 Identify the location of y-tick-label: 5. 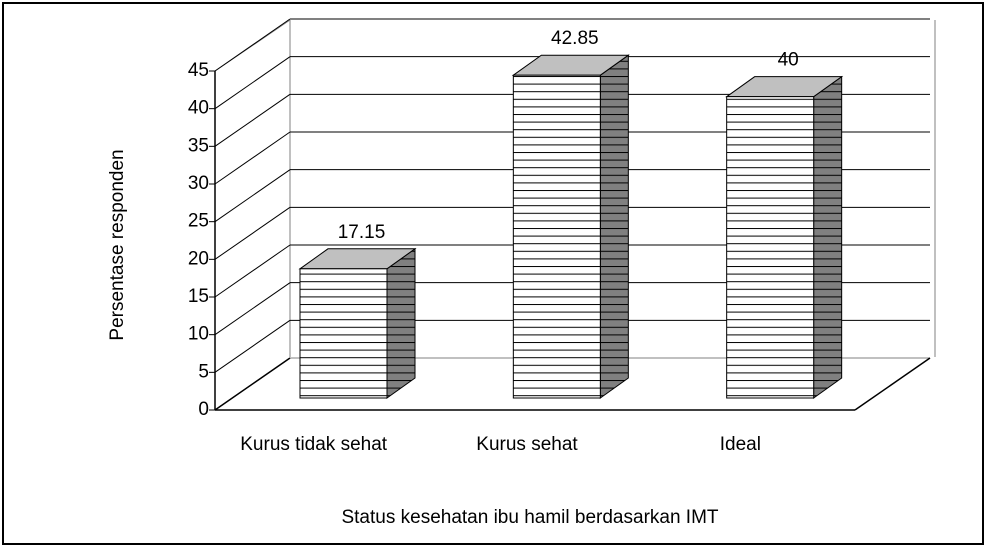
(203, 371).